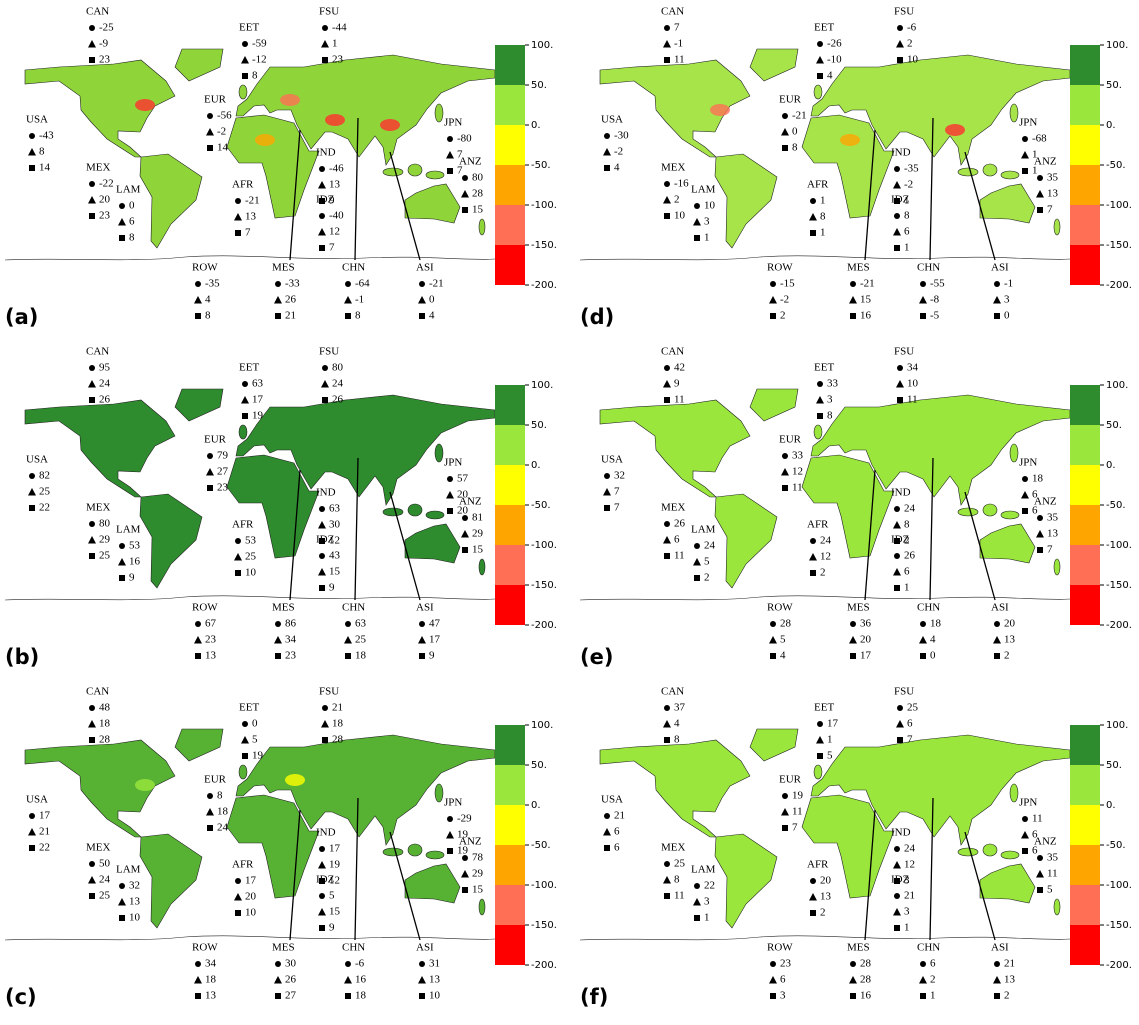 The image size is (1139, 1025). What do you see at coordinates (338, 400) in the screenshot?
I see `region-value: 26` at bounding box center [338, 400].